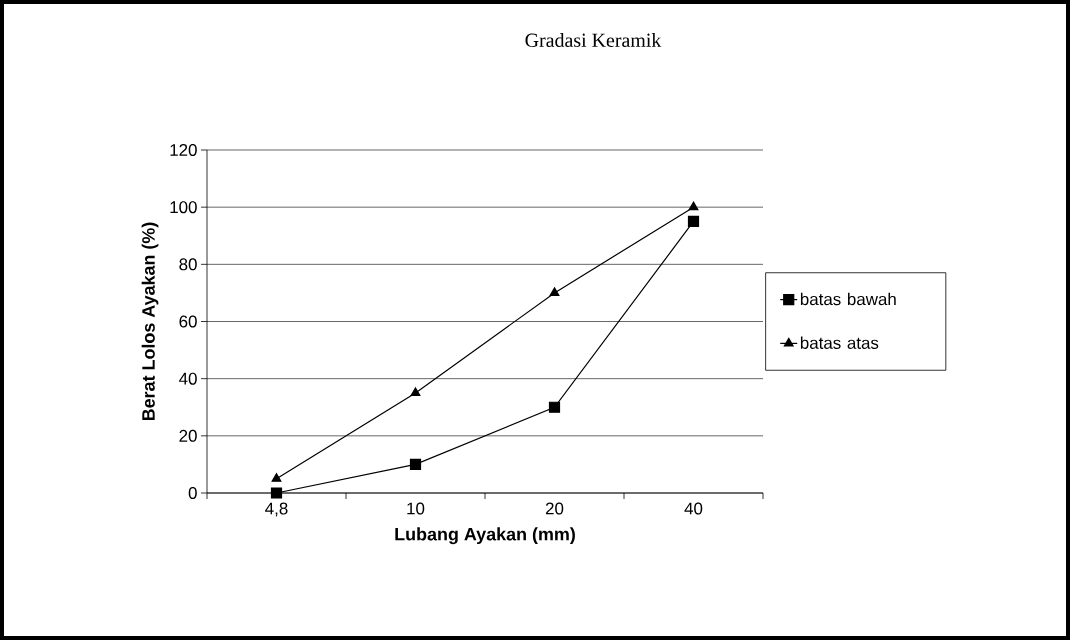 This screenshot has height=640, width=1070. I want to click on y-tick-label: 100, so click(183, 207).